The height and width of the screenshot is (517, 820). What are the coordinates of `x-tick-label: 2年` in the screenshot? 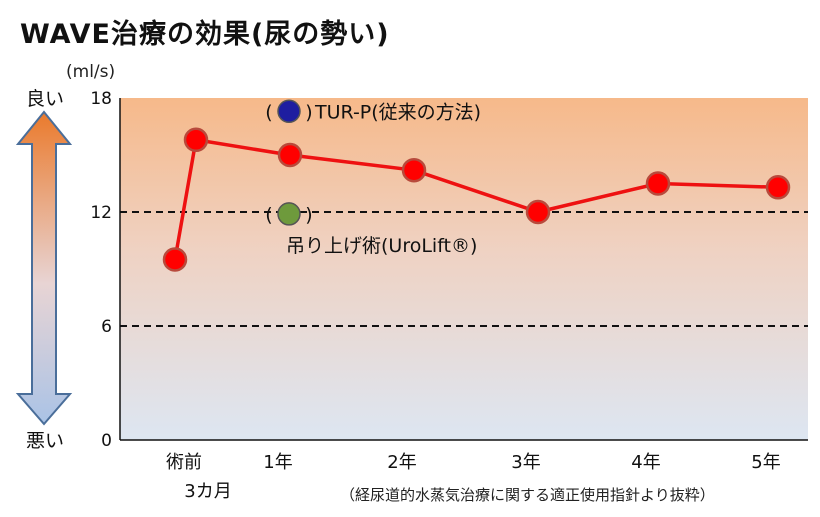 It's located at (401, 462).